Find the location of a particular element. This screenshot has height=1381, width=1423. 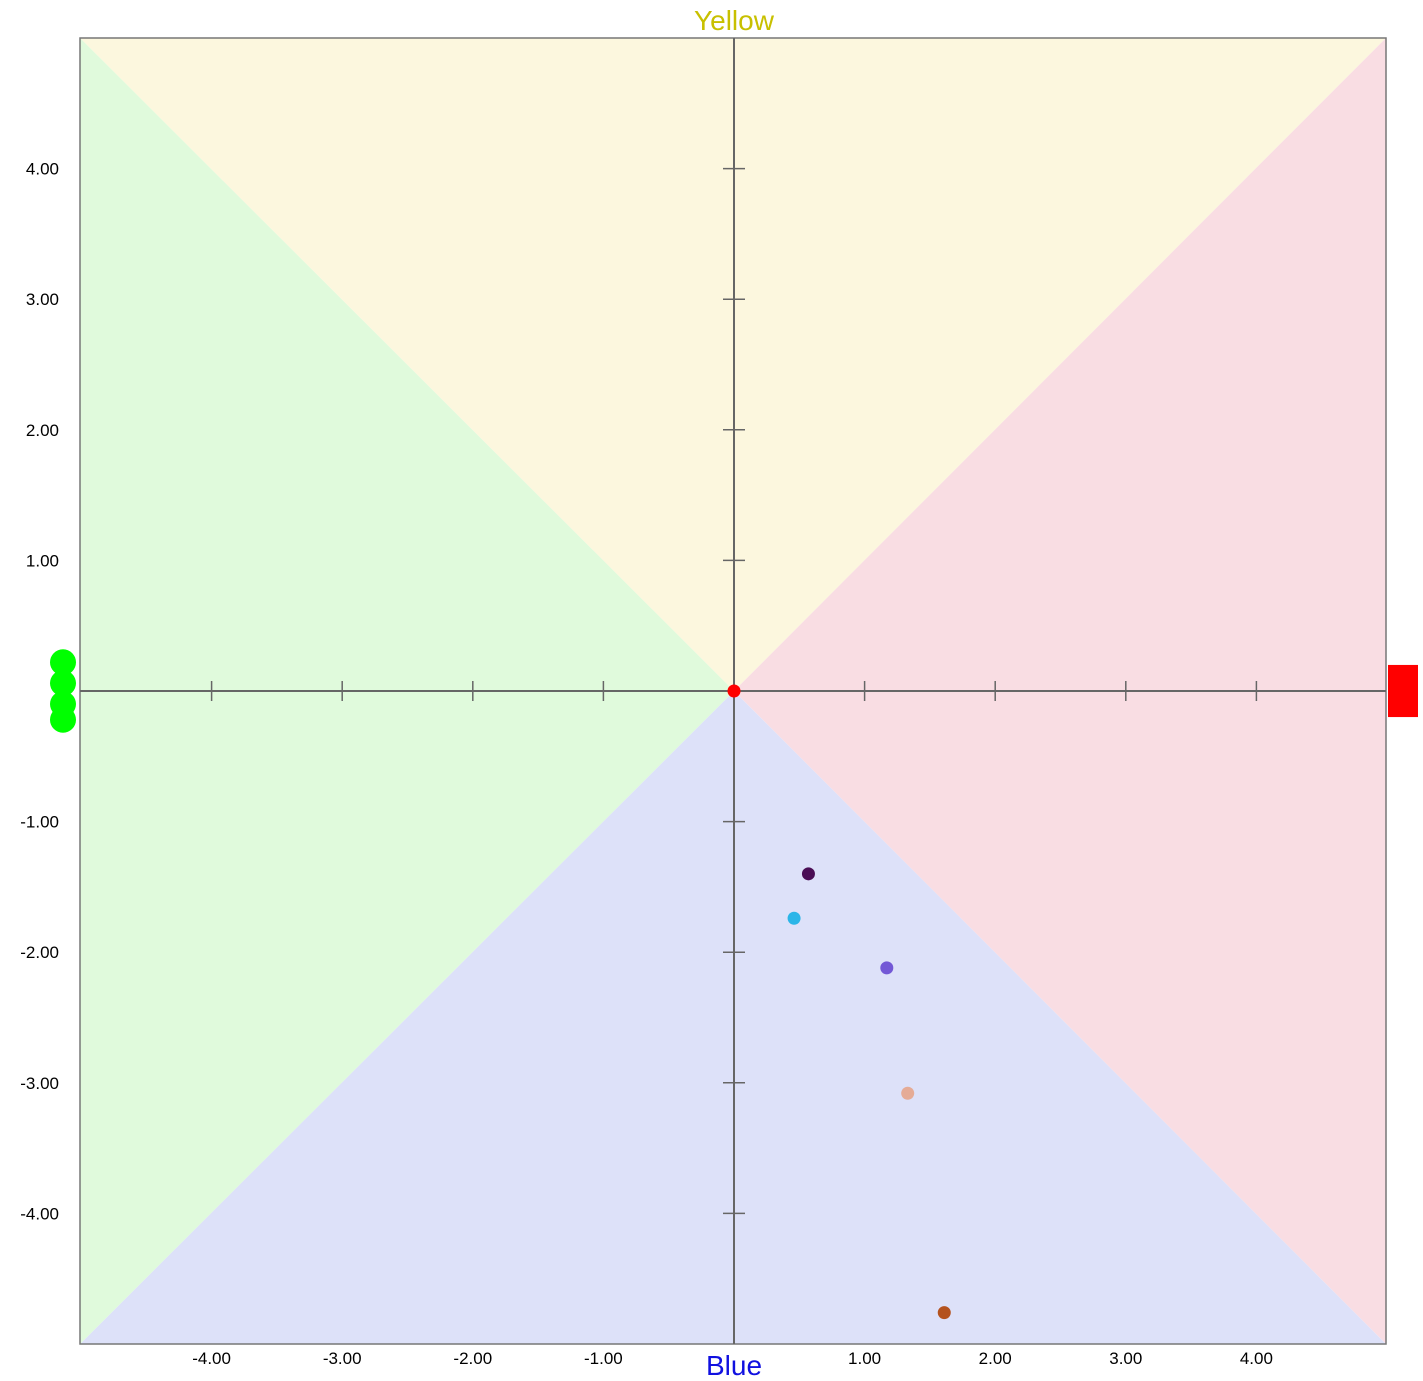

x-tick-label: -3.00 is located at coordinates (342, 1358).